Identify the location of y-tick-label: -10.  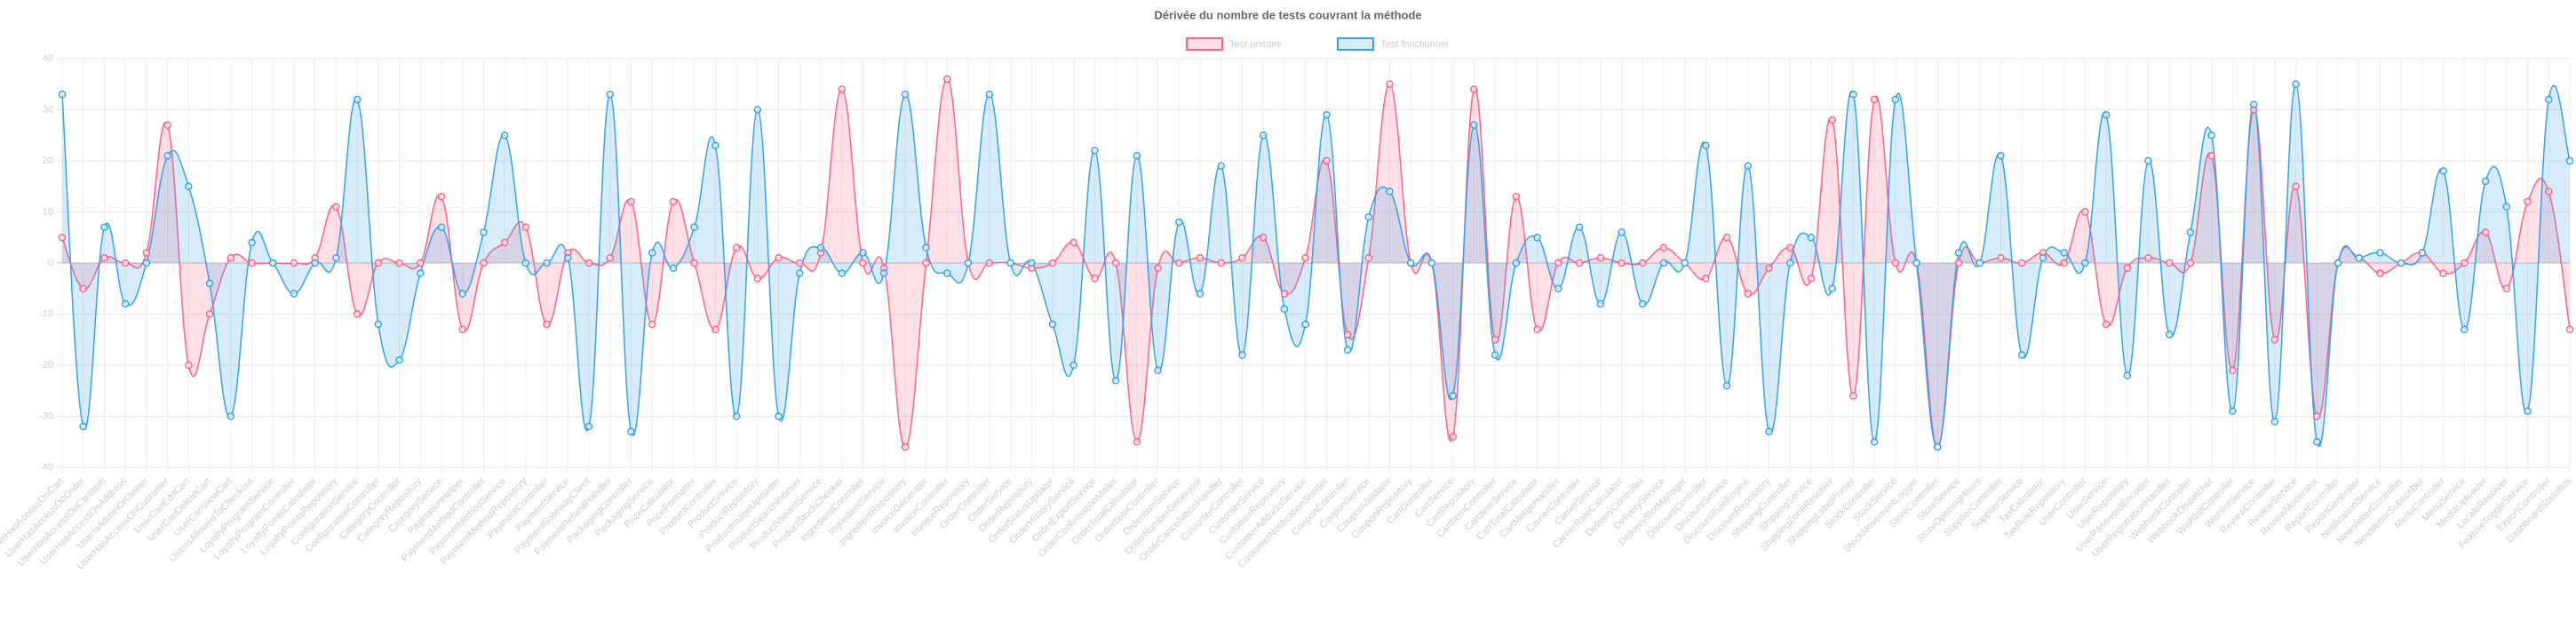
(46, 314).